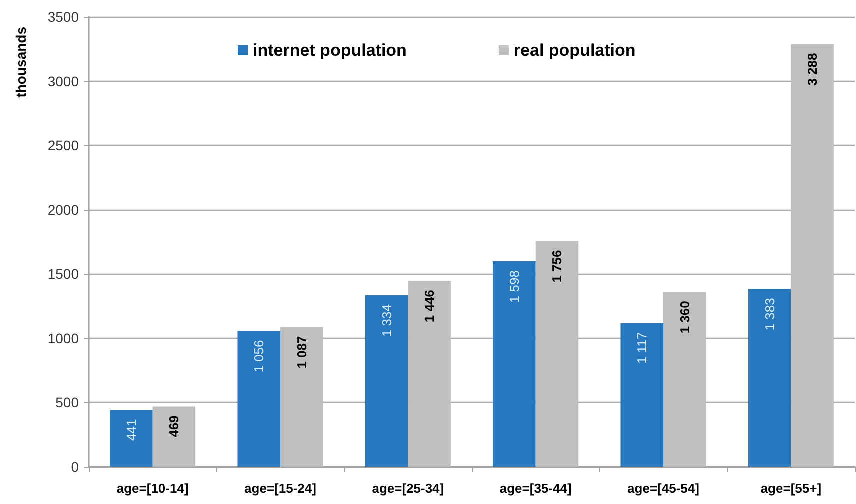 This screenshot has height=504, width=856. I want to click on data-label: 1 446, so click(430, 306).